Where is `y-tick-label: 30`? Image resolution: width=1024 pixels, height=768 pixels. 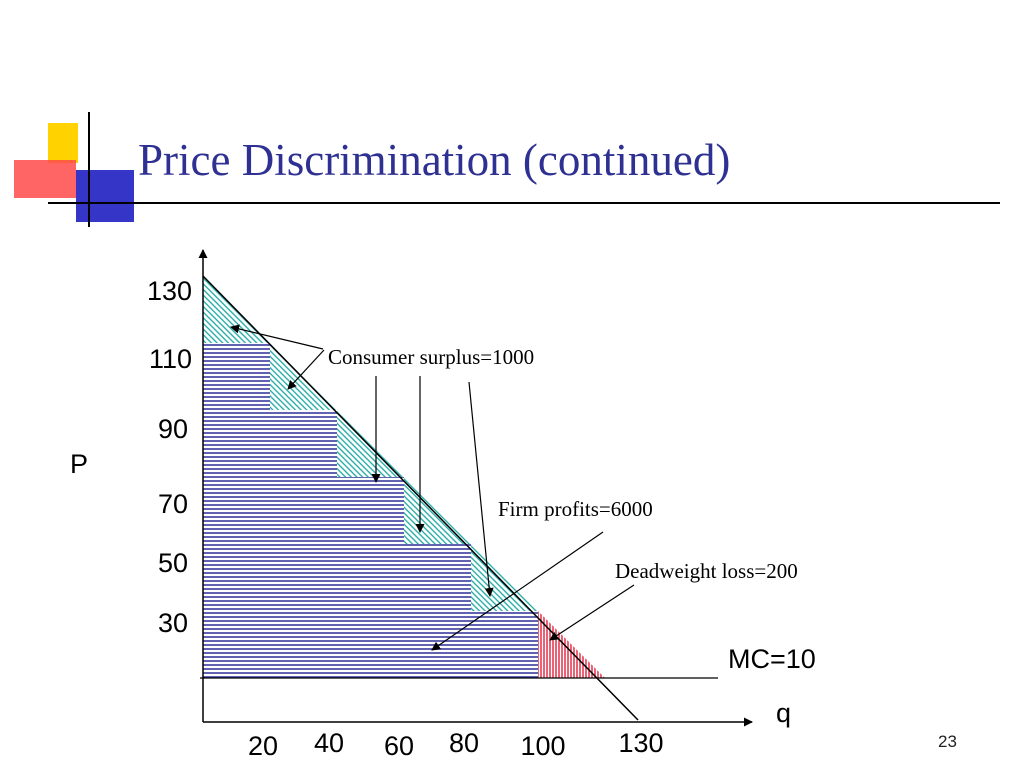 y-tick-label: 30 is located at coordinates (173, 623).